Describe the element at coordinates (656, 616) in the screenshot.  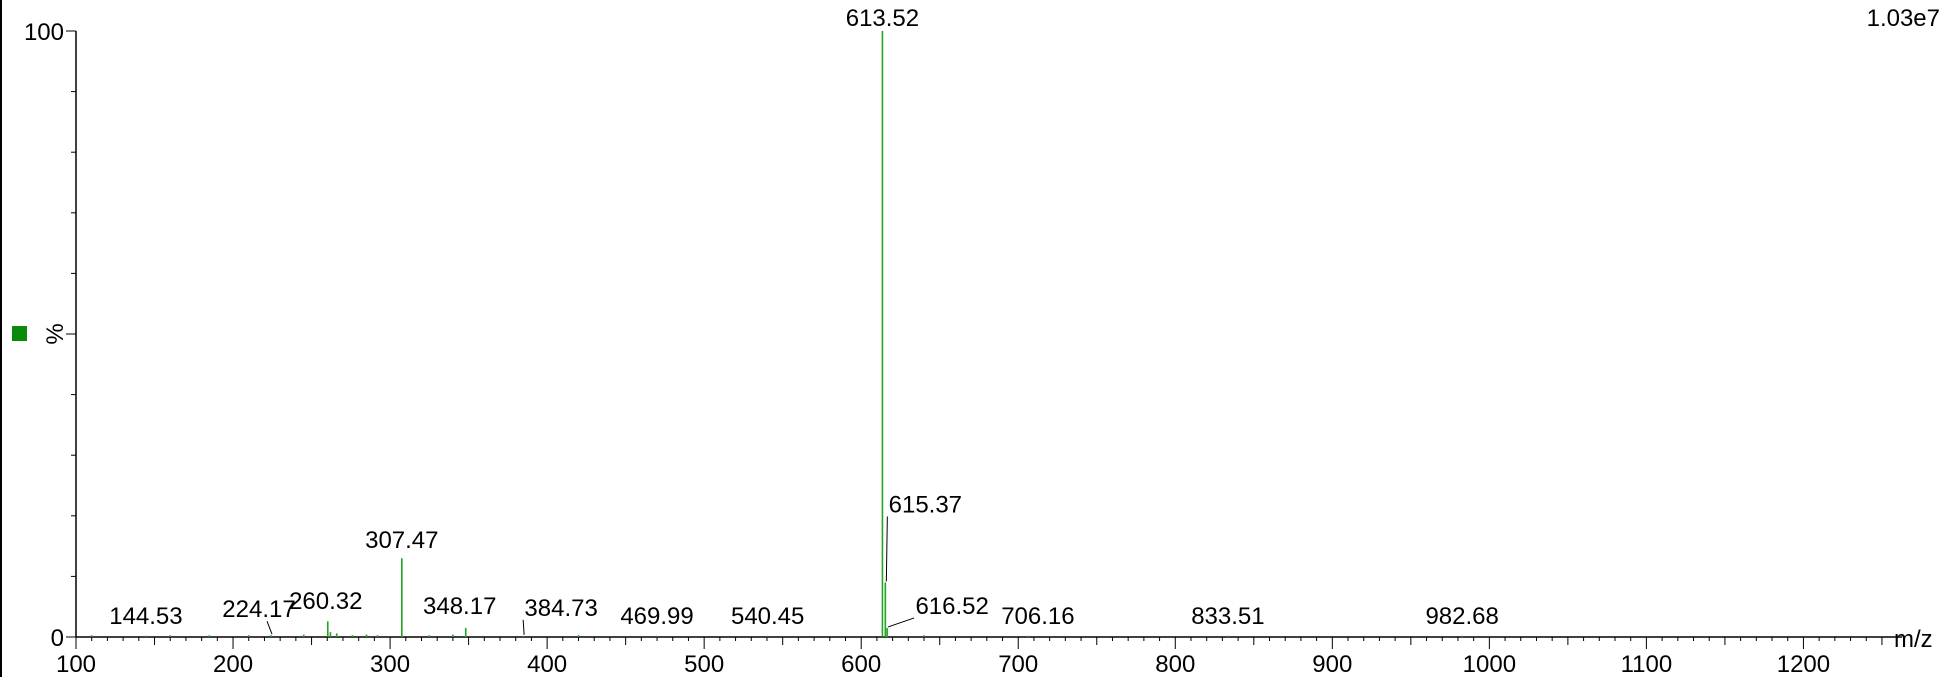
I see `peak-label: 469.99` at that location.